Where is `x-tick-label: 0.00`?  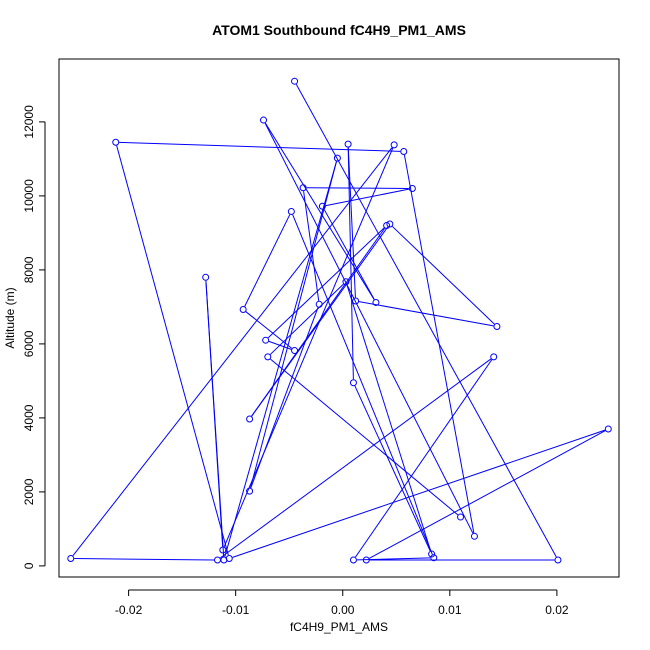 x-tick-label: 0.00 is located at coordinates (343, 610).